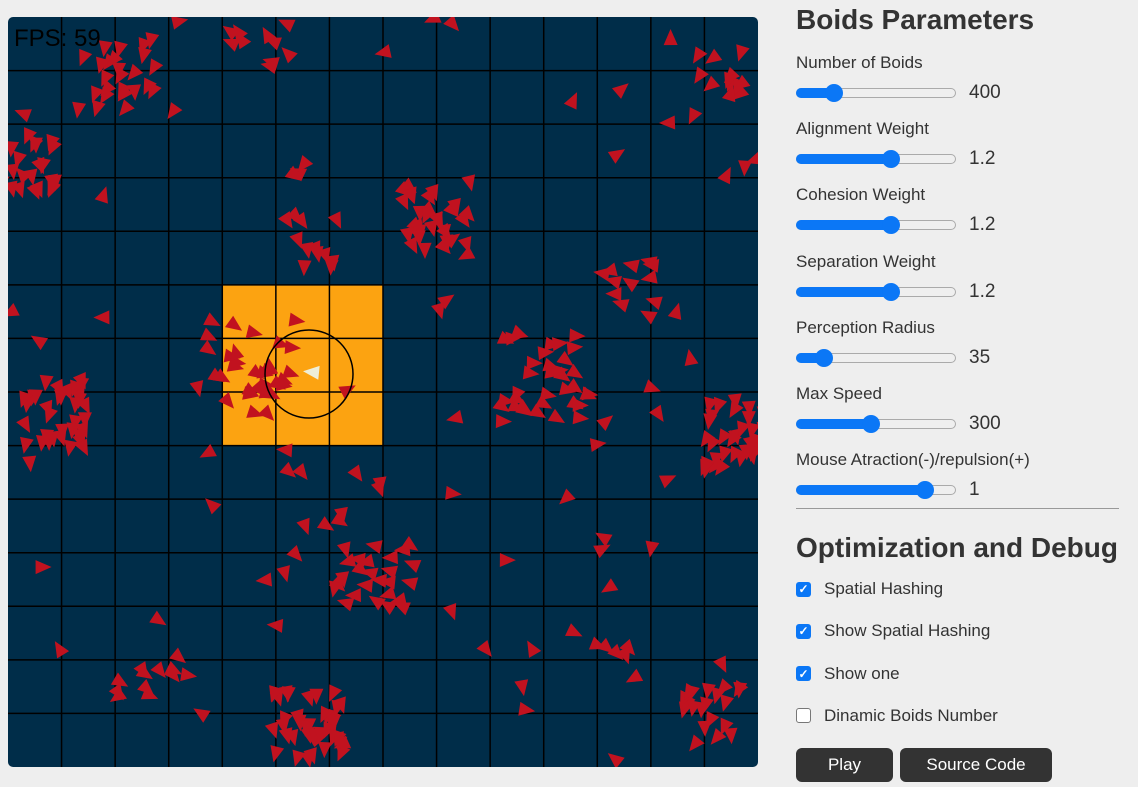 This screenshot has width=1138, height=787. What do you see at coordinates (982, 291) in the screenshot?
I see `slider-value: 1.2` at bounding box center [982, 291].